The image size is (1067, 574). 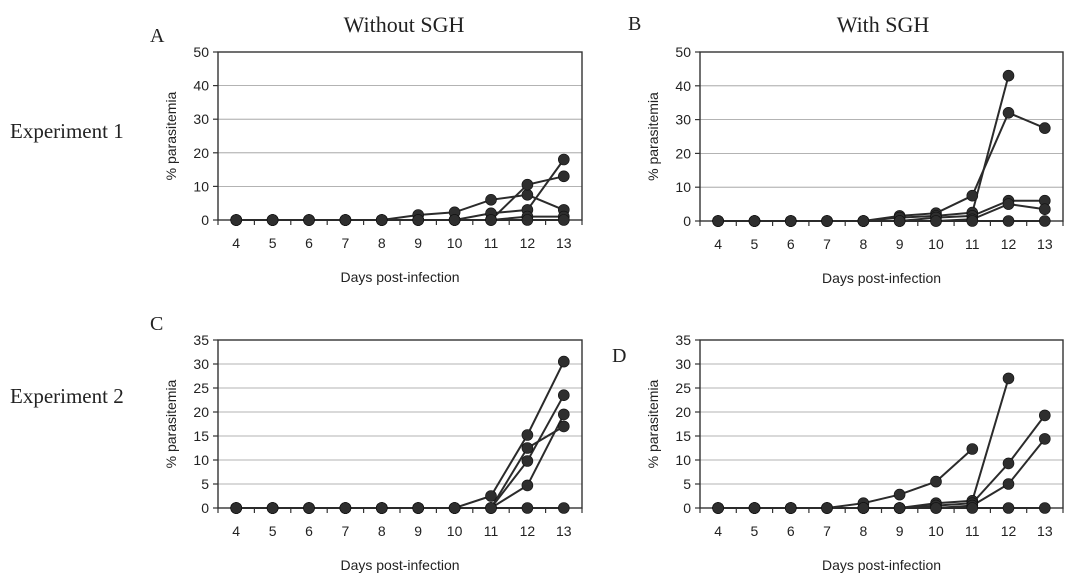 I want to click on row-label-experiment-2: Experiment 2, so click(x=67, y=396).